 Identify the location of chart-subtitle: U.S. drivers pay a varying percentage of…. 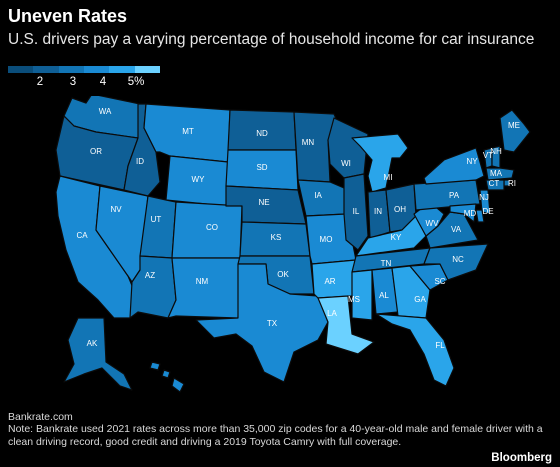
(271, 39).